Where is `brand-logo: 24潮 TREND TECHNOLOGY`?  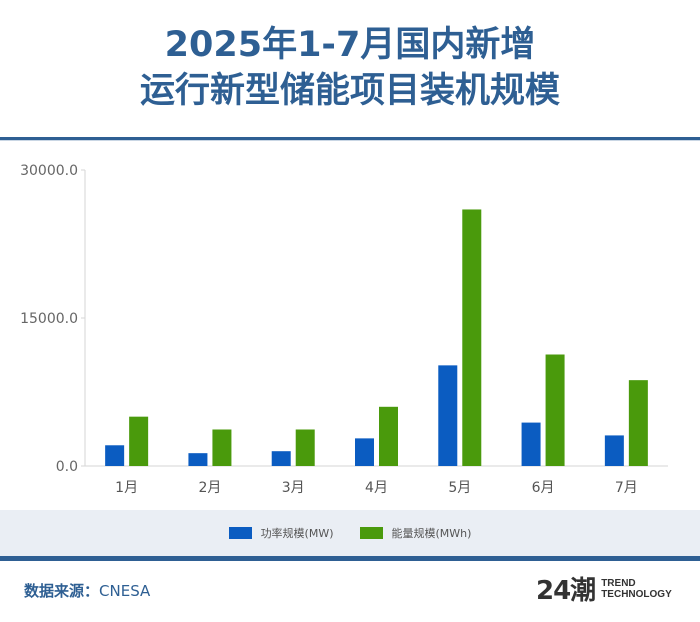 brand-logo: 24潮 TREND TECHNOLOGY is located at coordinates (604, 588).